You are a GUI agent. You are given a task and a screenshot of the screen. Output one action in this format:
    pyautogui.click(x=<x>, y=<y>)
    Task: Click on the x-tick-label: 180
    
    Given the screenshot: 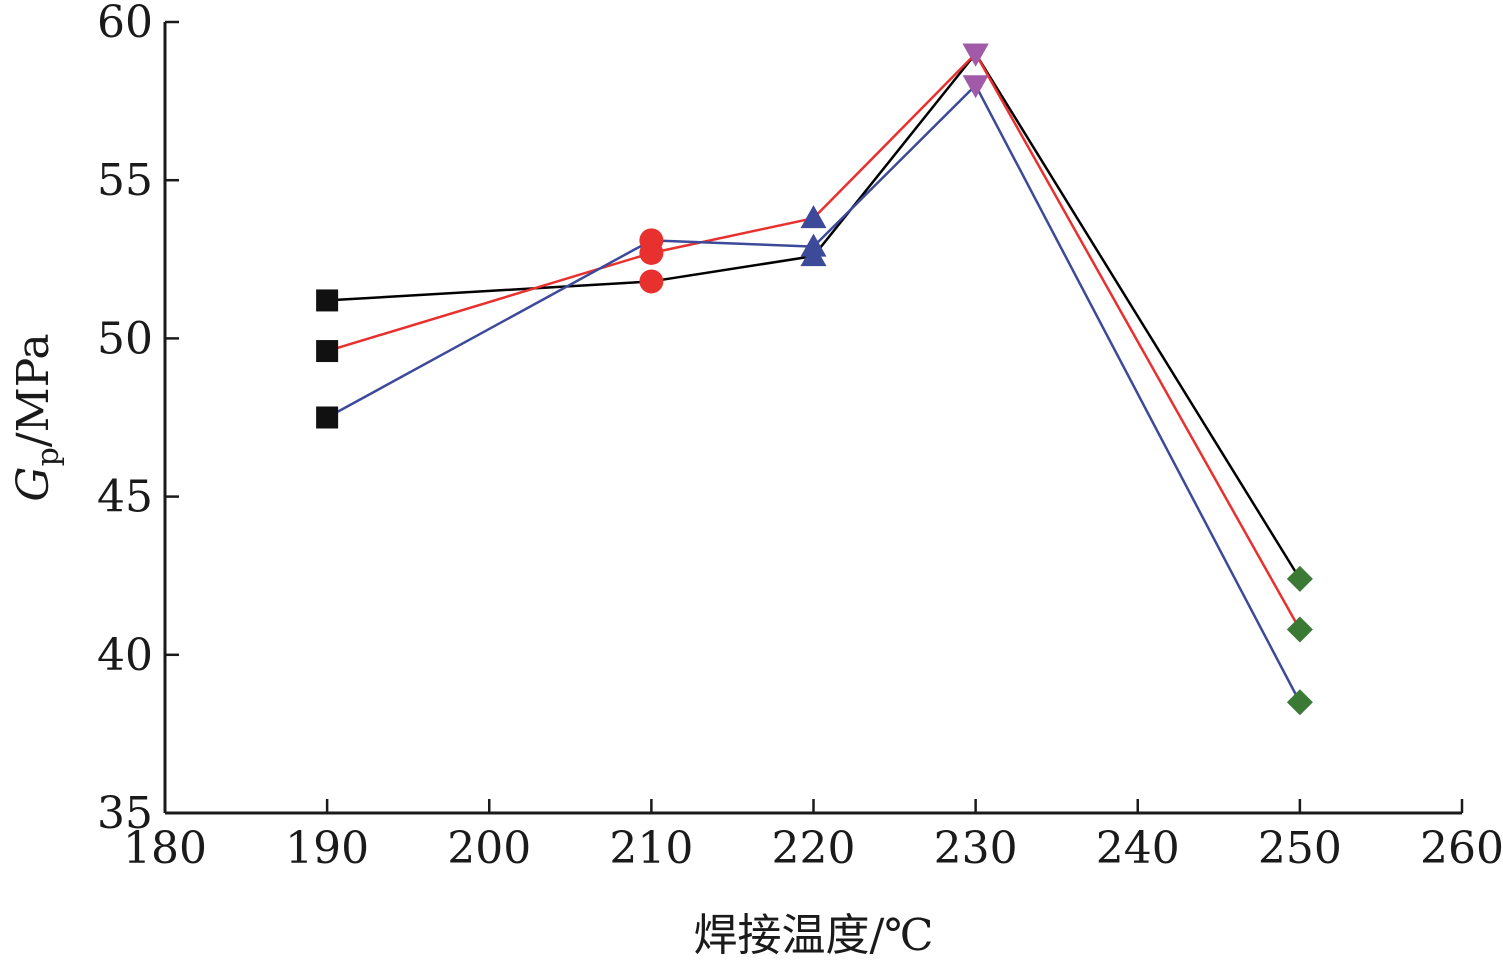 What is the action you would take?
    pyautogui.click(x=165, y=848)
    